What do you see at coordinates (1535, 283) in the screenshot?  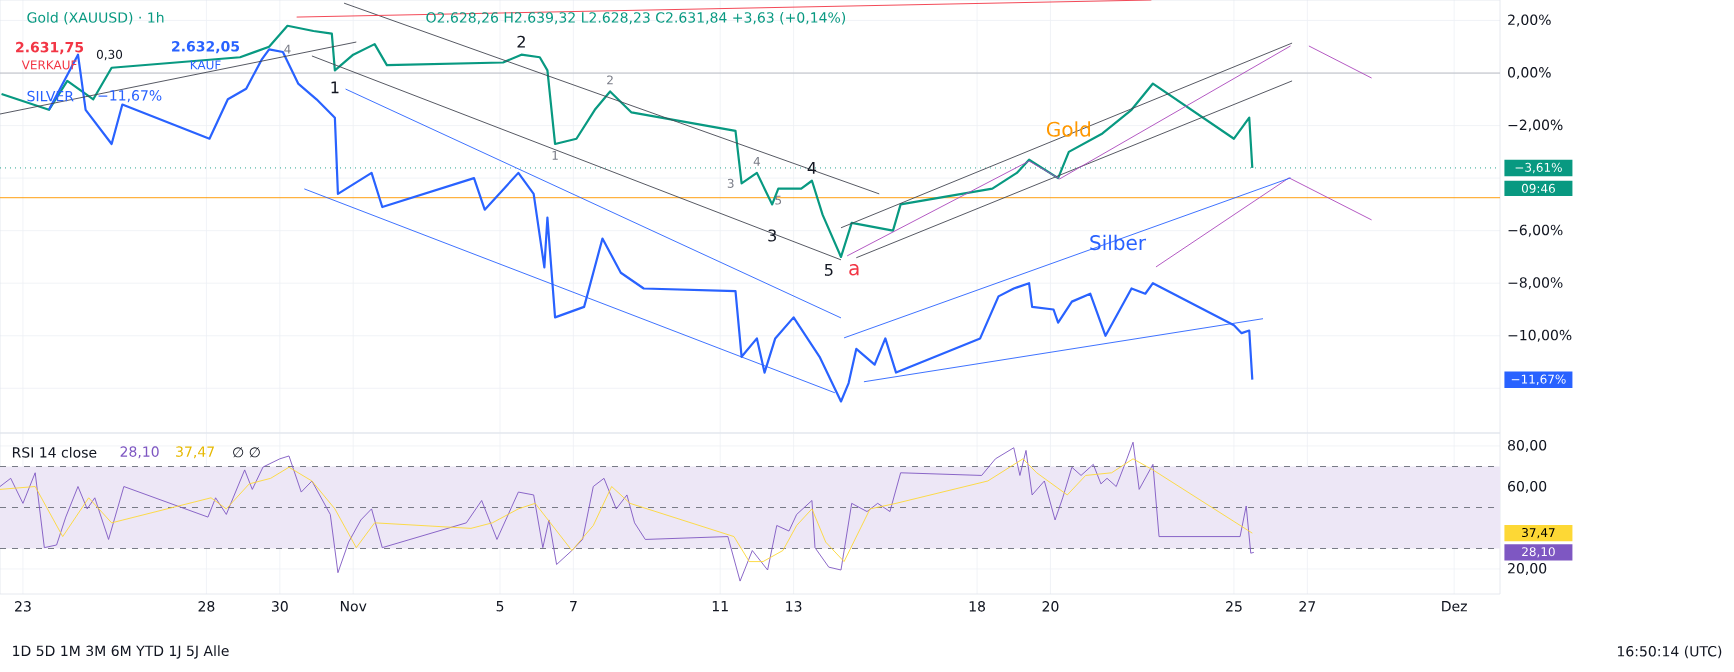 I see `y-tick-label: −8,00%` at bounding box center [1535, 283].